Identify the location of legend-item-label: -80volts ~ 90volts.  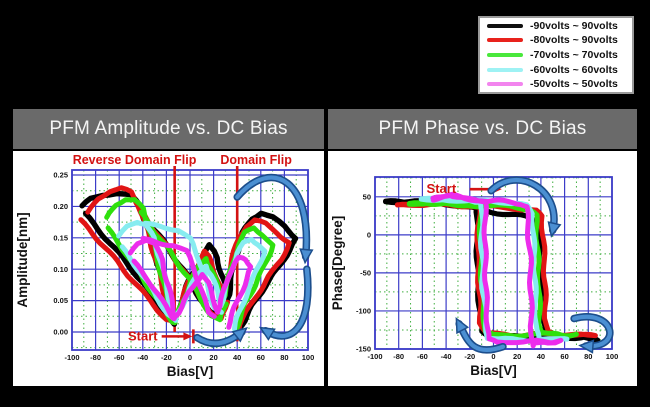
(574, 40).